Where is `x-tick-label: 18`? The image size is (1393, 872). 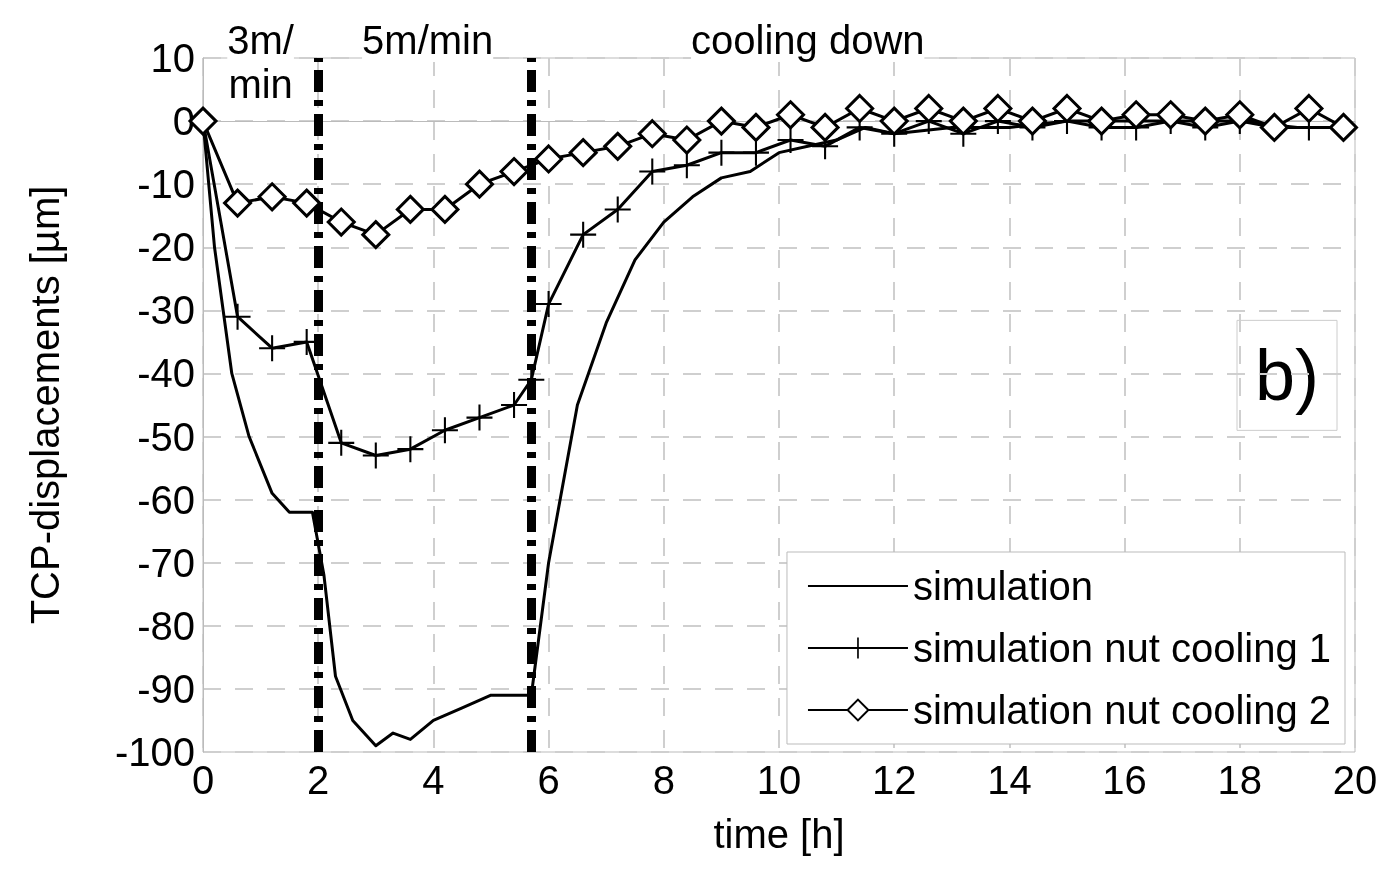
x-tick-label: 18 is located at coordinates (1240, 780).